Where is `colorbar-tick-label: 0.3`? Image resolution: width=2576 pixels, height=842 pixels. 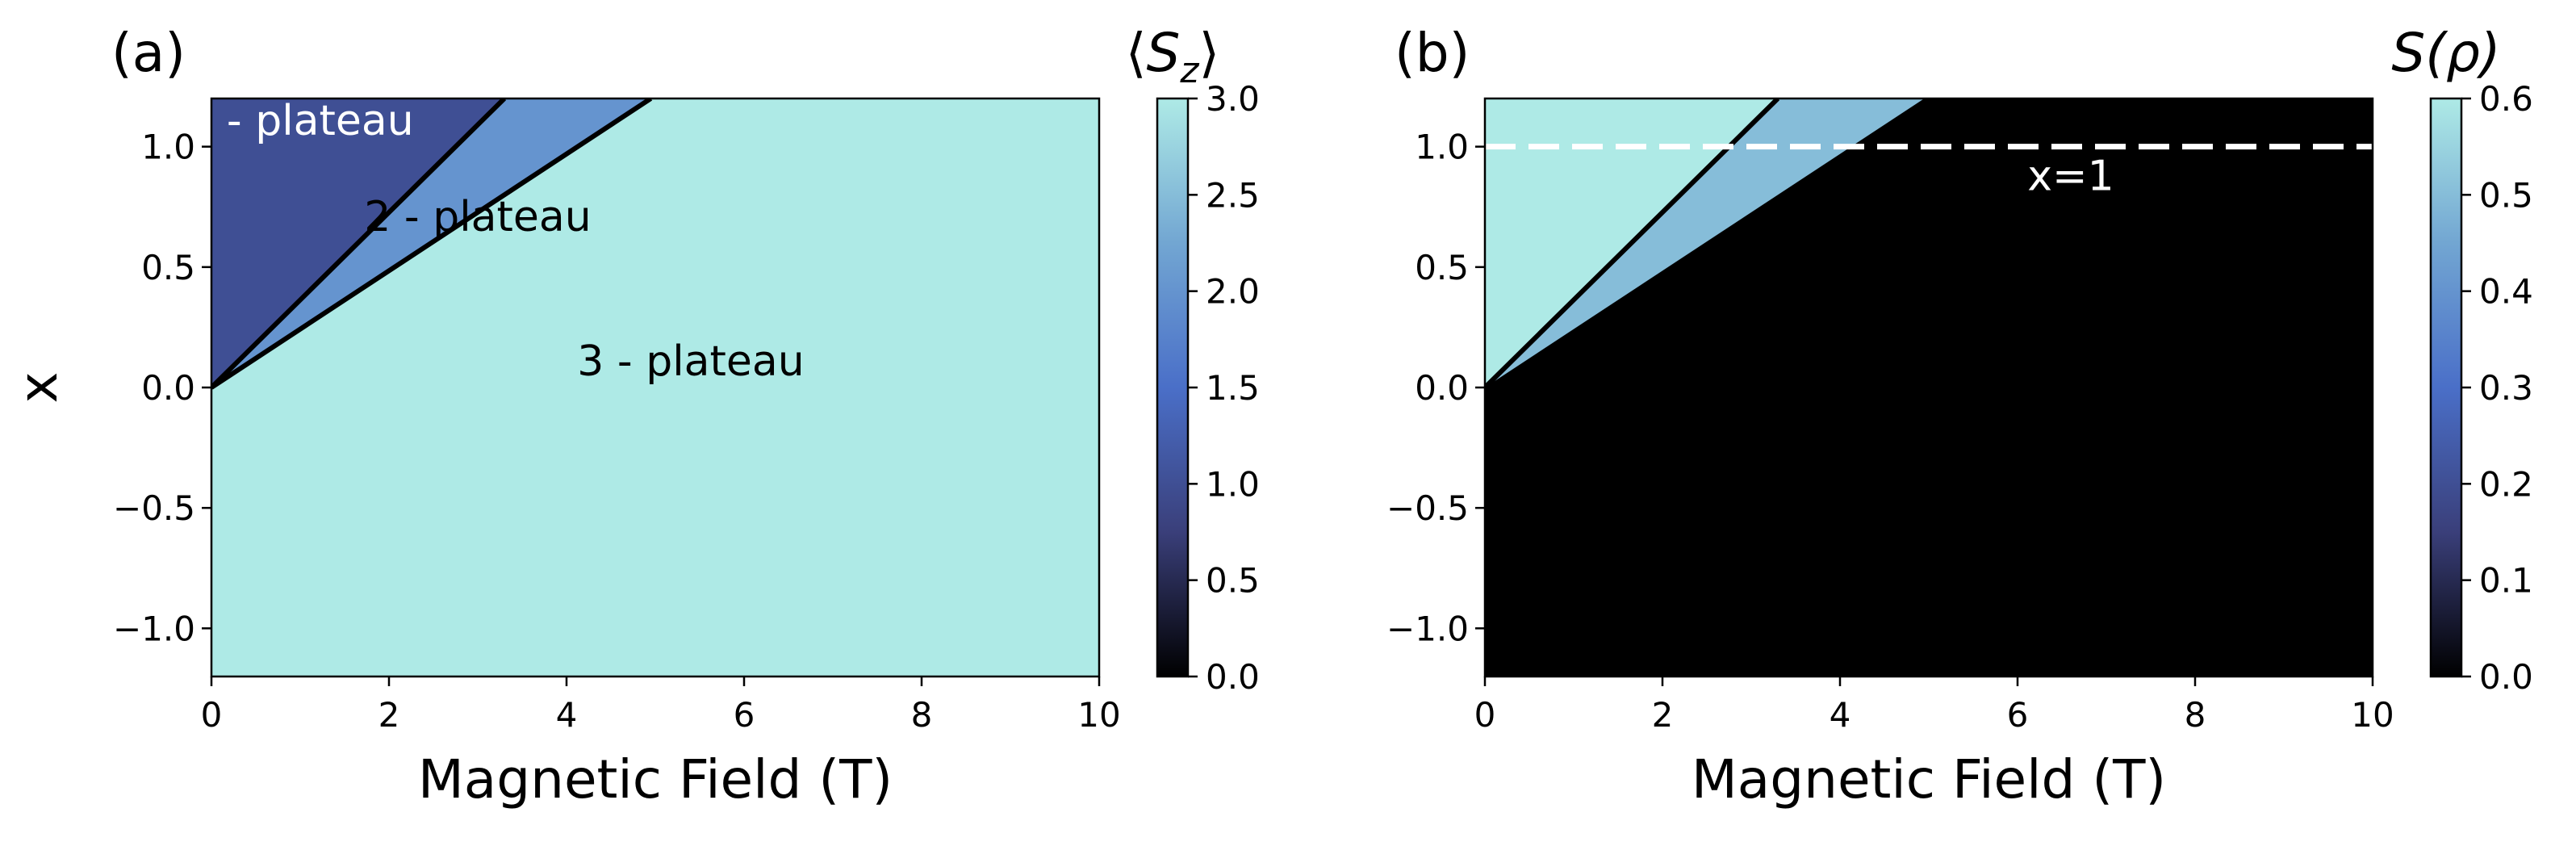
colorbar-tick-label: 0.3 is located at coordinates (2506, 388).